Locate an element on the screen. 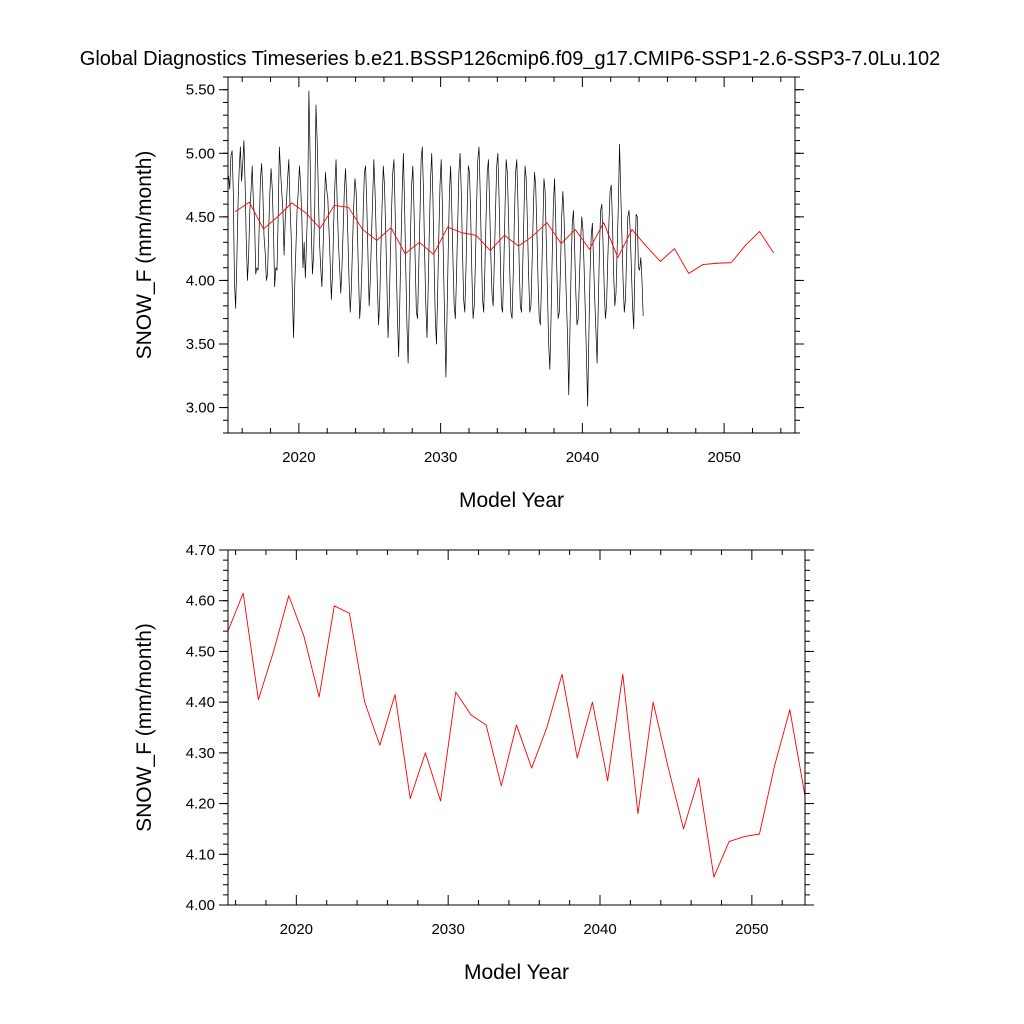 This screenshot has width=1024, height=1024. bottom-y-tick-label: 4.20 is located at coordinates (200, 804).